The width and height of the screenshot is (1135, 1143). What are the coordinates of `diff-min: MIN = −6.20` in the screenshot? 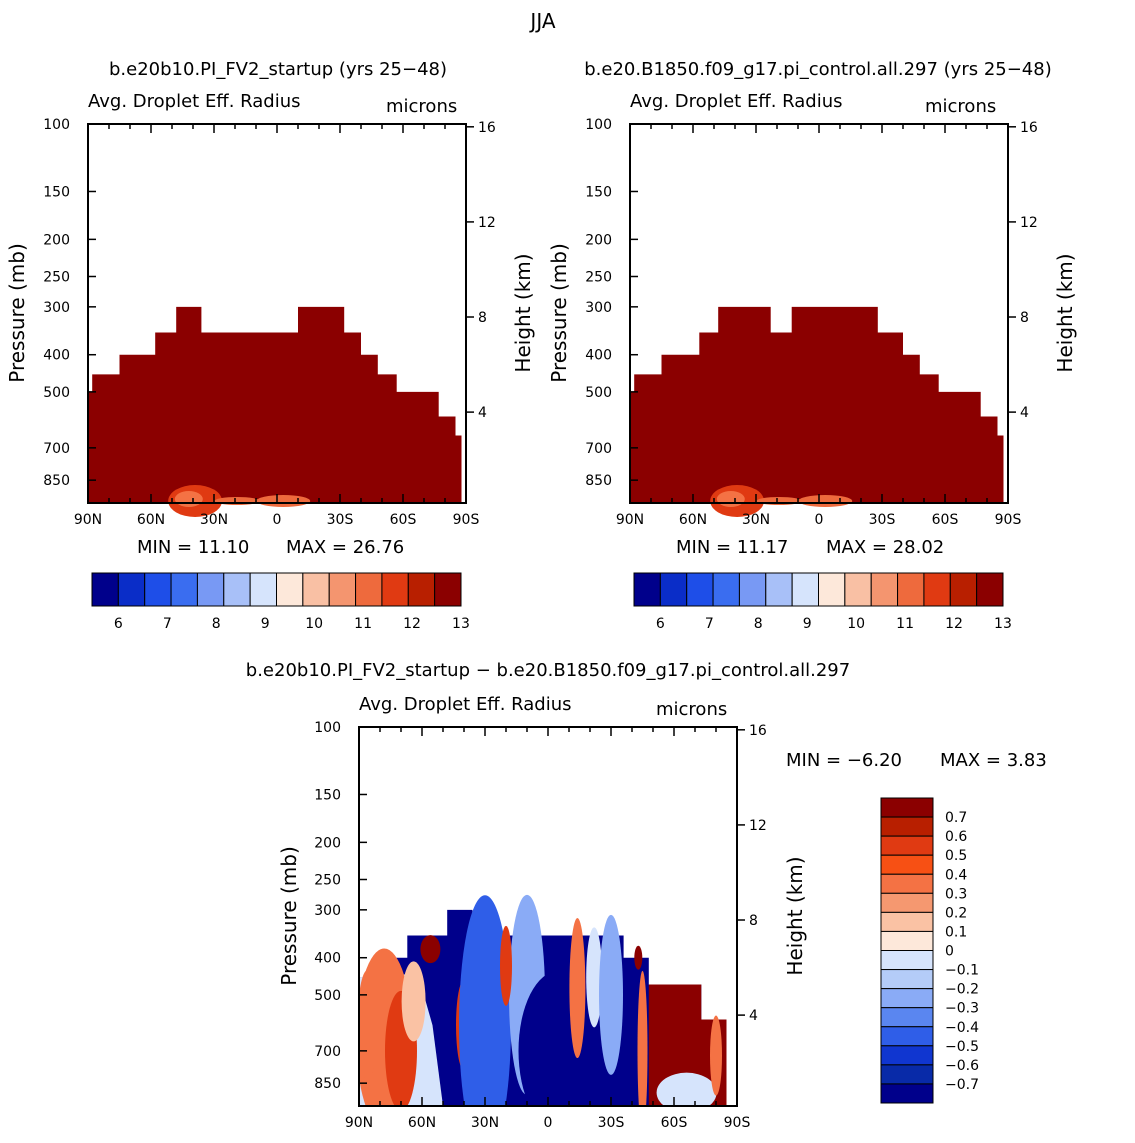 It's located at (844, 760).